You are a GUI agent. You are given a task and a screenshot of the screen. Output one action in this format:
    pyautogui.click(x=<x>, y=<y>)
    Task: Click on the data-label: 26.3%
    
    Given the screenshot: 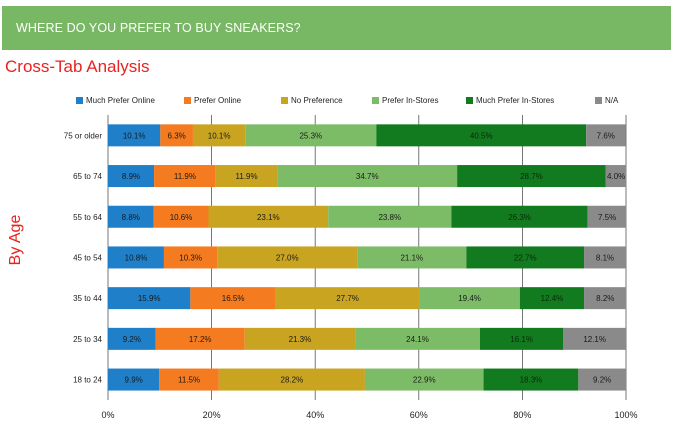 What is the action you would take?
    pyautogui.click(x=519, y=217)
    